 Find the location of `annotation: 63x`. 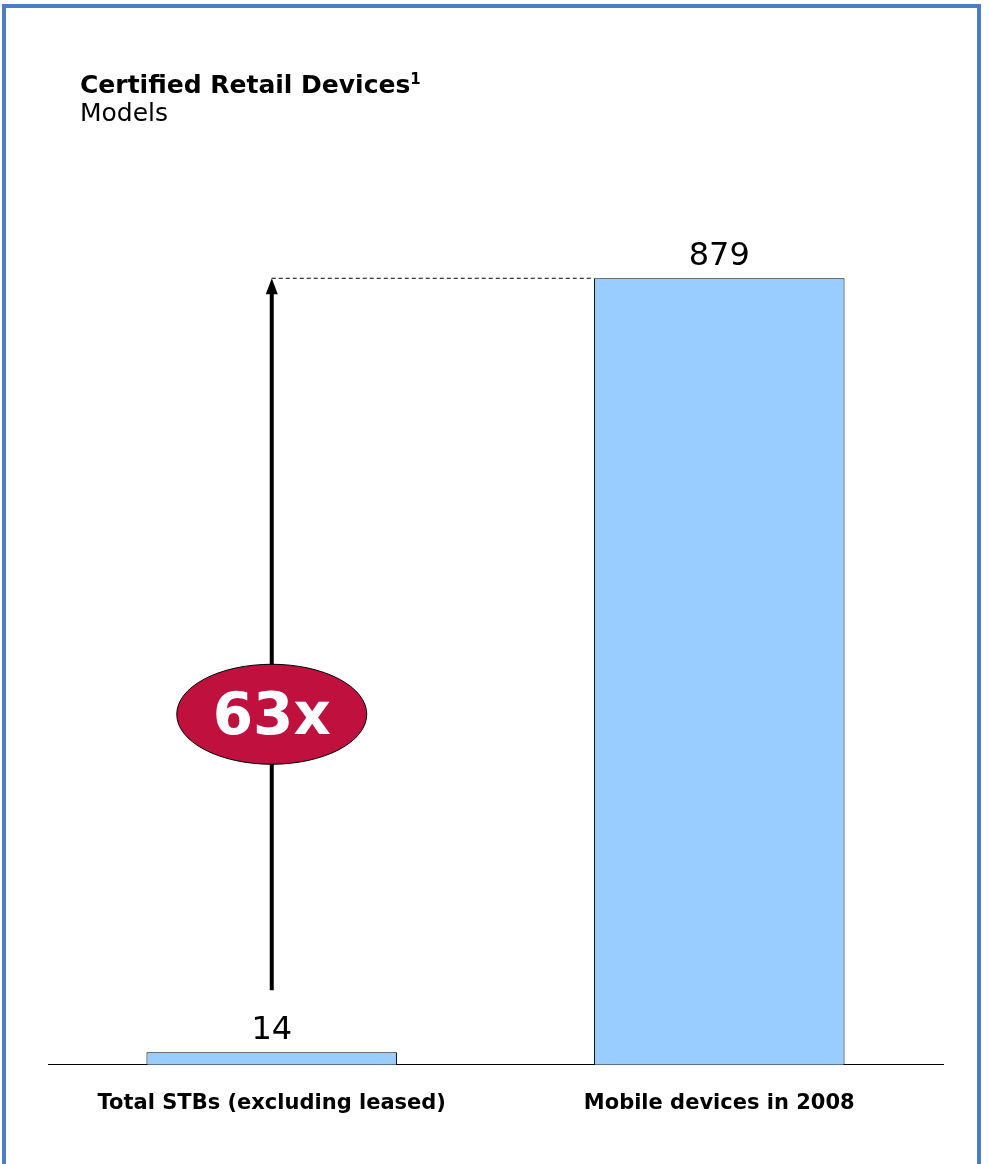

annotation: 63x is located at coordinates (271, 714).